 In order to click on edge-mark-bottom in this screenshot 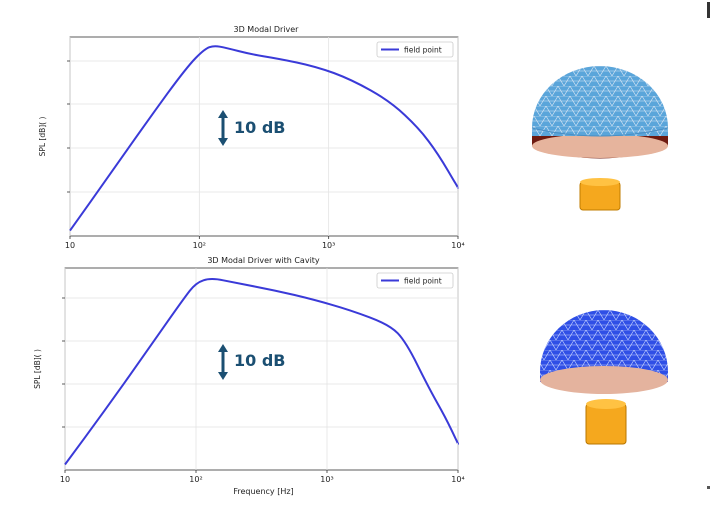, I will do `click(708, 487)`.